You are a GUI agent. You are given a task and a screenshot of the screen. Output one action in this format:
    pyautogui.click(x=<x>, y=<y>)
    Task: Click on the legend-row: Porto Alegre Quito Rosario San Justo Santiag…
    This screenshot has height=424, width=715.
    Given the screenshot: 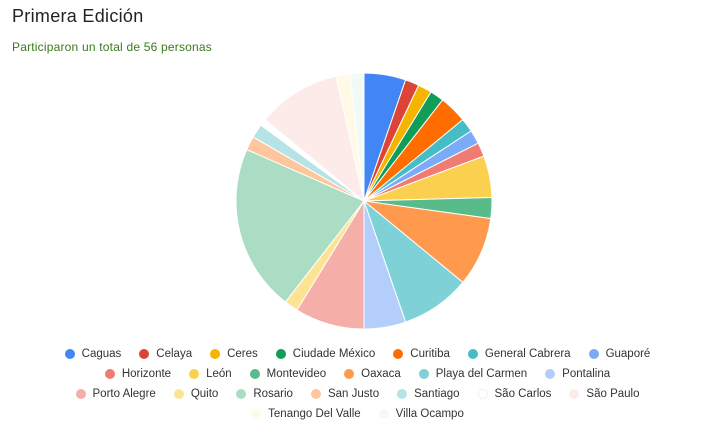 What is the action you would take?
    pyautogui.click(x=357, y=394)
    